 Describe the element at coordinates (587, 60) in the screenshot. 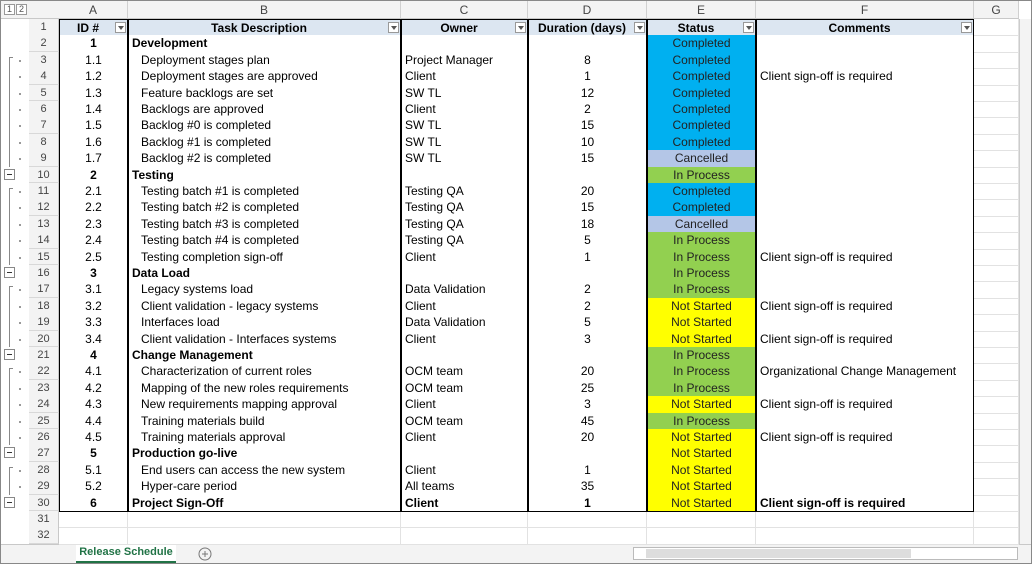

I see `cell-duration: 8` at that location.